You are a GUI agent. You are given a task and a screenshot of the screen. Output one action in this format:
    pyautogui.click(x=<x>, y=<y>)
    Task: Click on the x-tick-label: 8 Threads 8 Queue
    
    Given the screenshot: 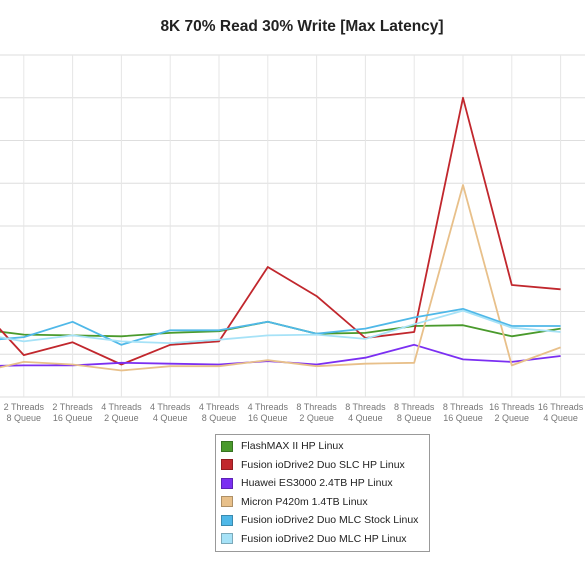 What is the action you would take?
    pyautogui.click(x=414, y=412)
    